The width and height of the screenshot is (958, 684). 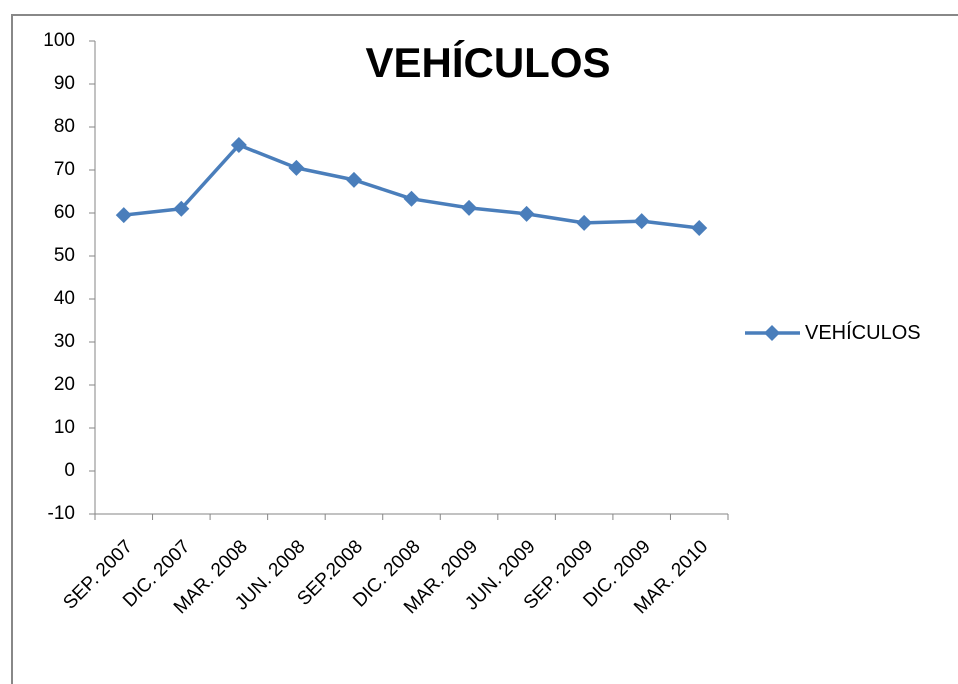 What do you see at coordinates (64, 427) in the screenshot?
I see `y-tick-label: 10` at bounding box center [64, 427].